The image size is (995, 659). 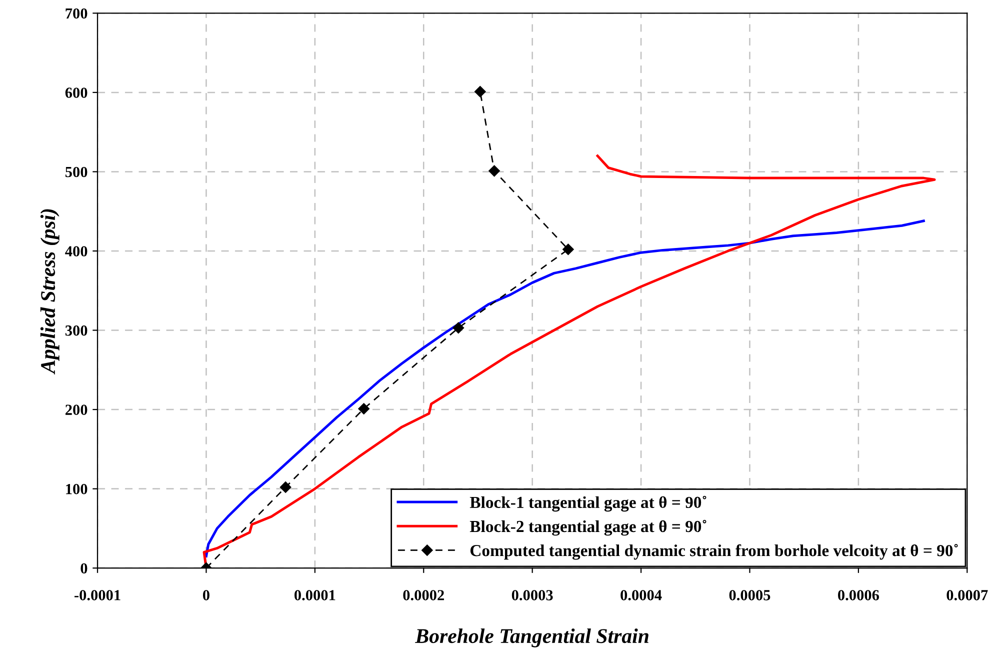 What do you see at coordinates (714, 552) in the screenshot?
I see `legend-label: Computed tangential dynamic strain from borhole velcoity at θ = 90˚` at bounding box center [714, 552].